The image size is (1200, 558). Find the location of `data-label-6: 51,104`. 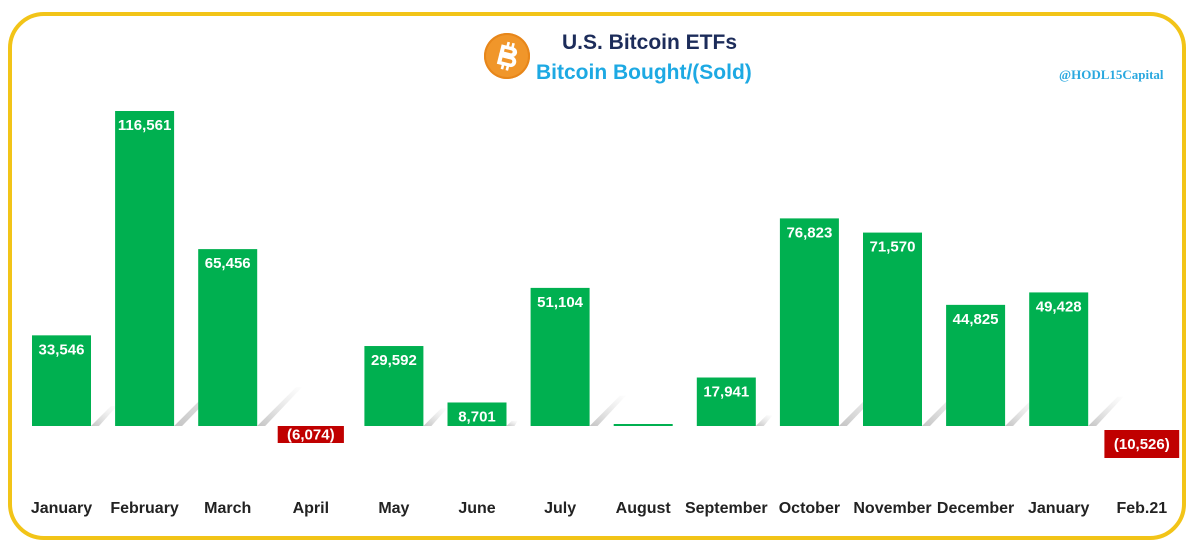

data-label-6: 51,104 is located at coordinates (560, 302).